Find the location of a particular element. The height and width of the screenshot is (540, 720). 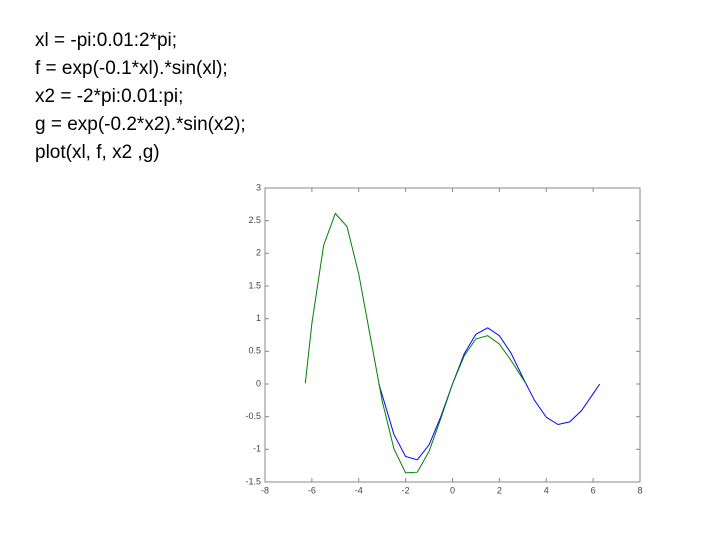

x-tick-label: -4 is located at coordinates (359, 490).